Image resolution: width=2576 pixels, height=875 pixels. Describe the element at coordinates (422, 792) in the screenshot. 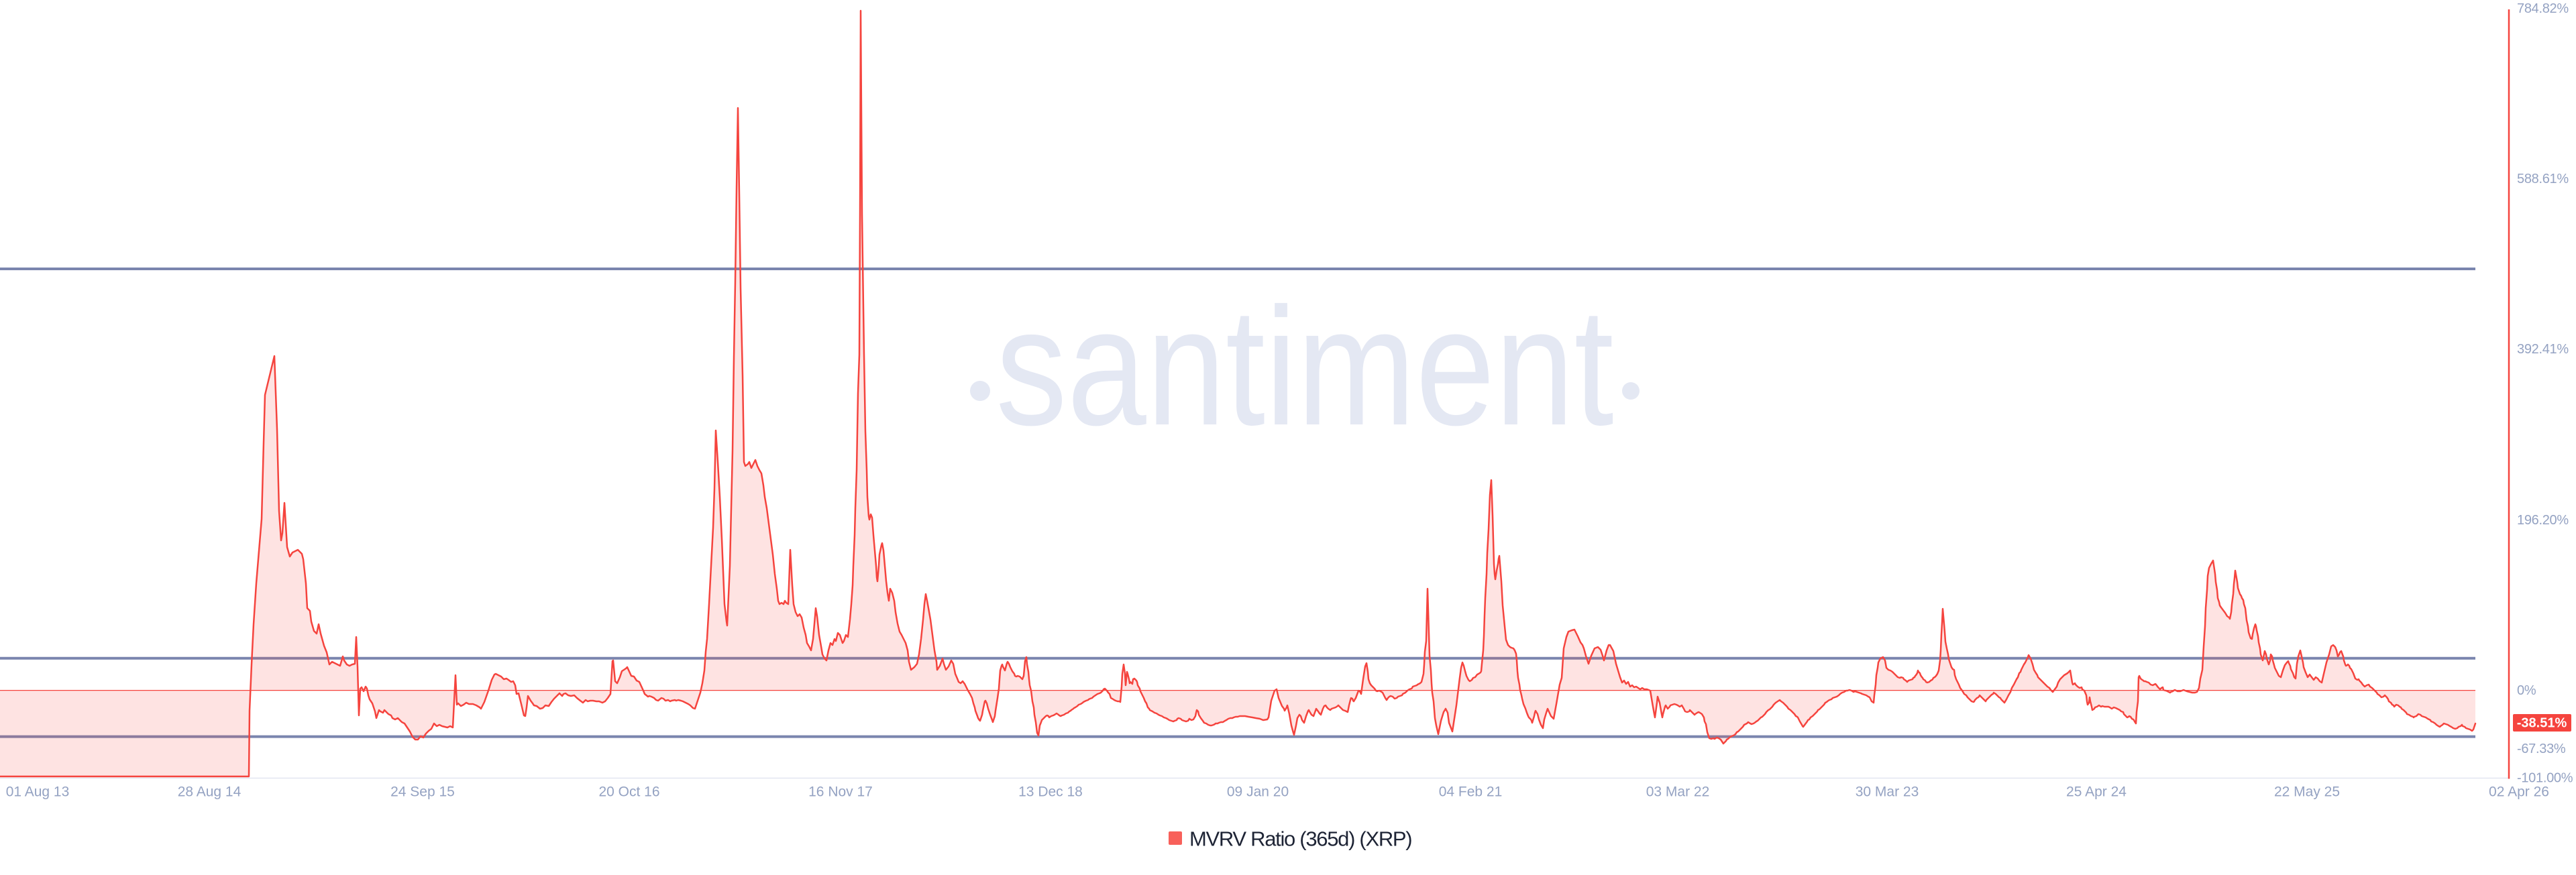

I see `svg-text: 24 Sep 15` at that location.